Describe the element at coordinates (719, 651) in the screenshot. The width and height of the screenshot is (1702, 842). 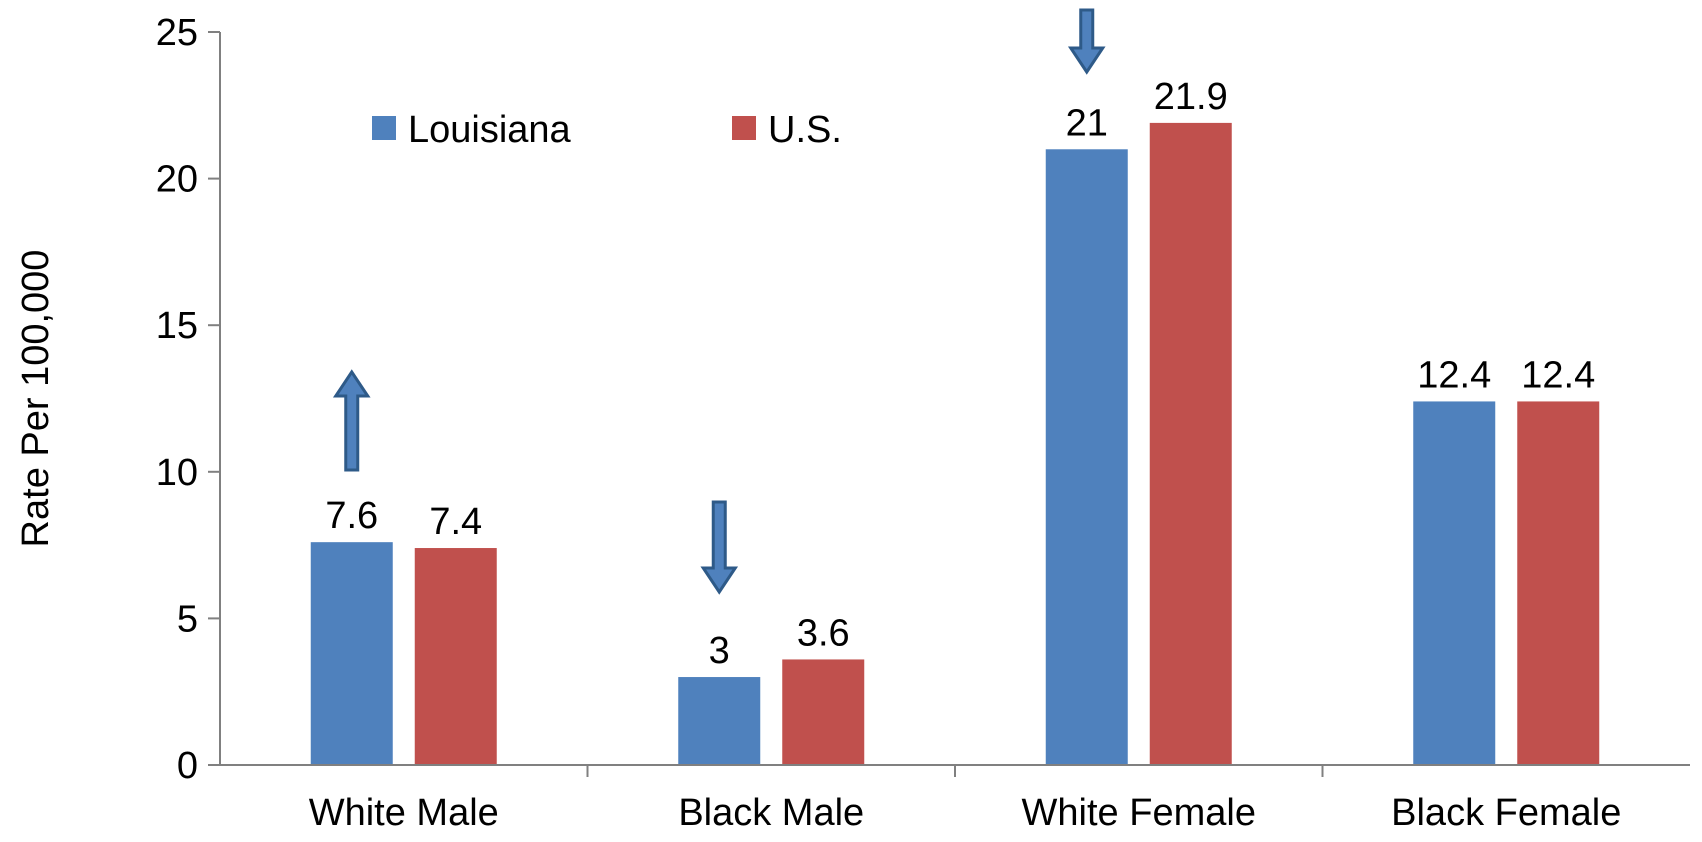
I see `data-label: 3` at that location.